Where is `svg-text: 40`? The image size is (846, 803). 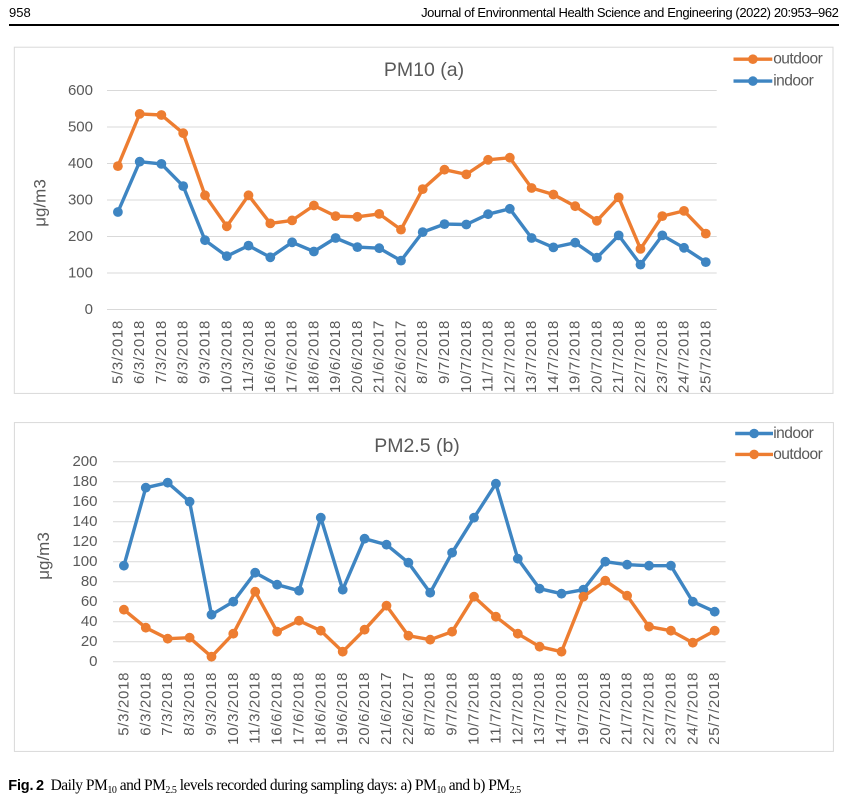 svg-text: 40 is located at coordinates (89, 621).